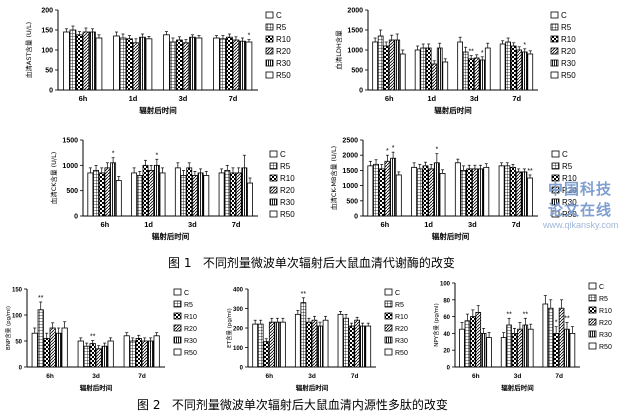  I want to click on legend-swatch-R20, so click(388, 328).